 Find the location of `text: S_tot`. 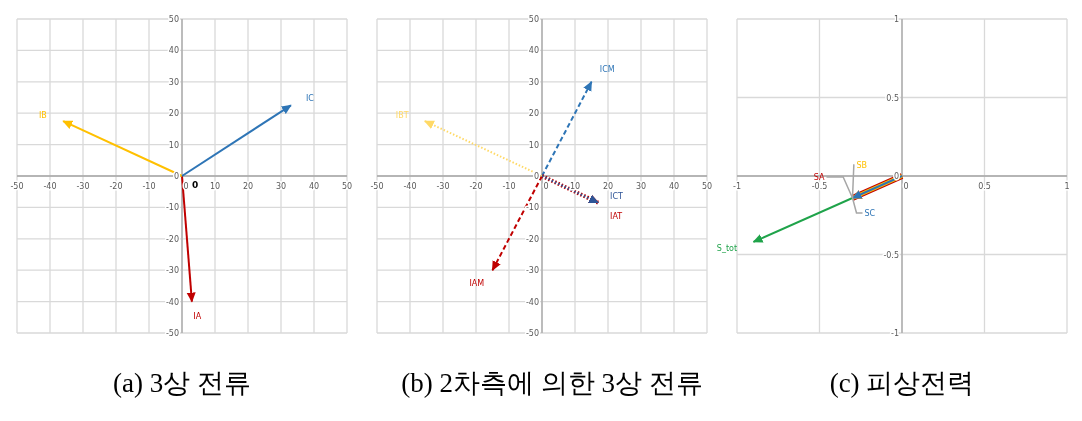

text: S_tot is located at coordinates (727, 248).